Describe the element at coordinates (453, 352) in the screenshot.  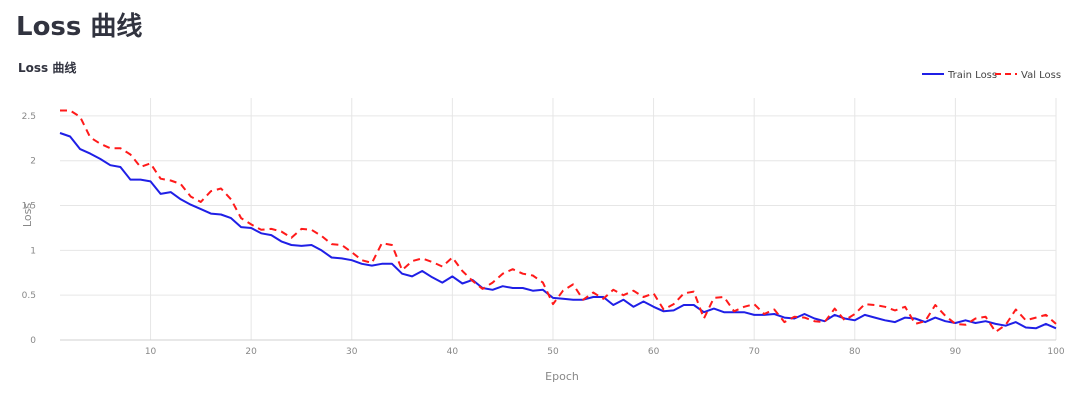
I see `x-tick-label: 40` at that location.